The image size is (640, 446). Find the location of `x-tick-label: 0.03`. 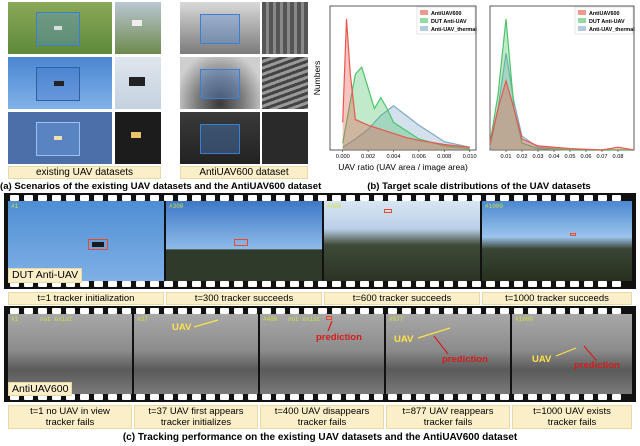

x-tick-label: 0.03 is located at coordinates (538, 157).